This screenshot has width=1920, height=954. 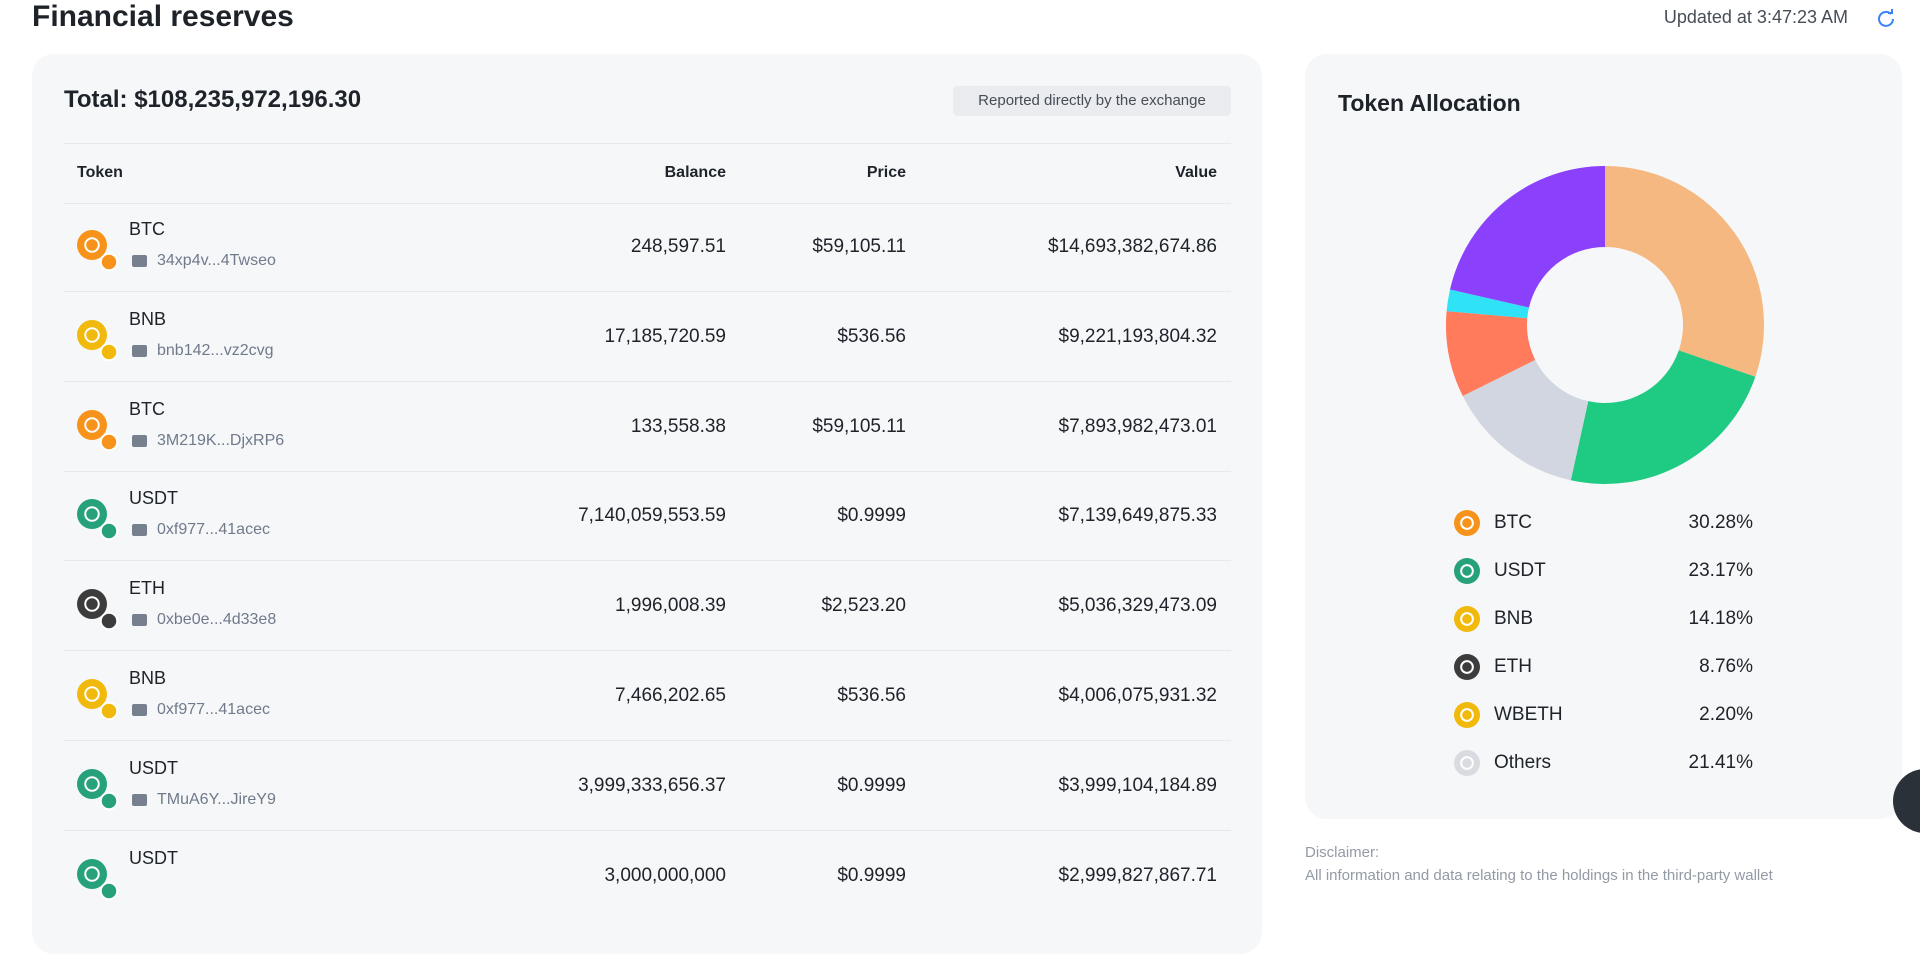 What do you see at coordinates (1720, 522) in the screenshot?
I see `legend-value: 30.28%` at bounding box center [1720, 522].